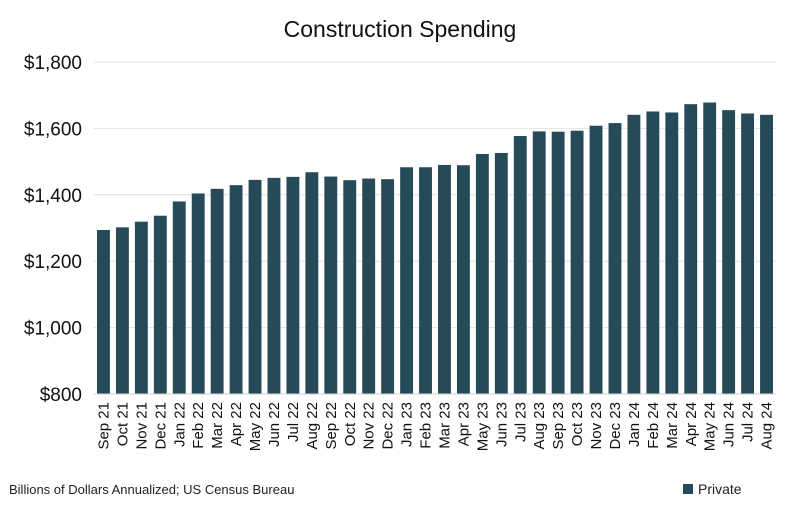  What do you see at coordinates (274, 424) in the screenshot?
I see `x-tick-label: Jun 22` at bounding box center [274, 424].